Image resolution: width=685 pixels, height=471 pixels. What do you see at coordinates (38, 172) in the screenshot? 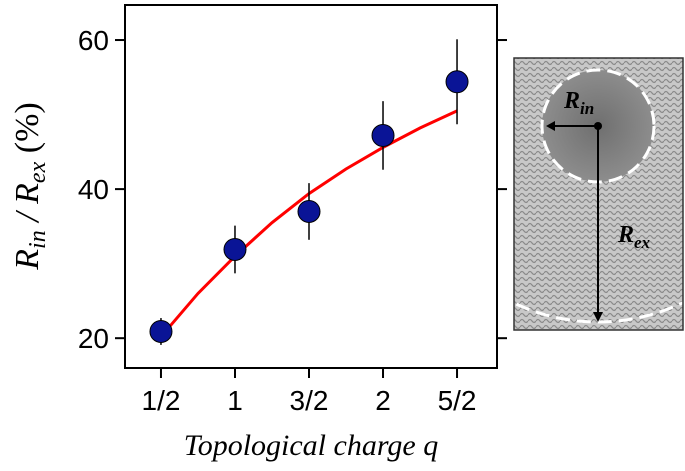
I see `label-part: ex` at bounding box center [38, 172].